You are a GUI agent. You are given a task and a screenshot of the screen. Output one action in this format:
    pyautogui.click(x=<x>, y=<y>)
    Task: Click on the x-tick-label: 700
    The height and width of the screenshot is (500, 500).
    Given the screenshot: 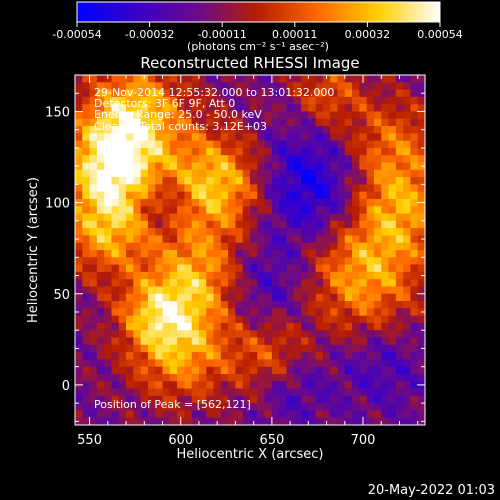 What is the action you would take?
    pyautogui.click(x=363, y=440)
    